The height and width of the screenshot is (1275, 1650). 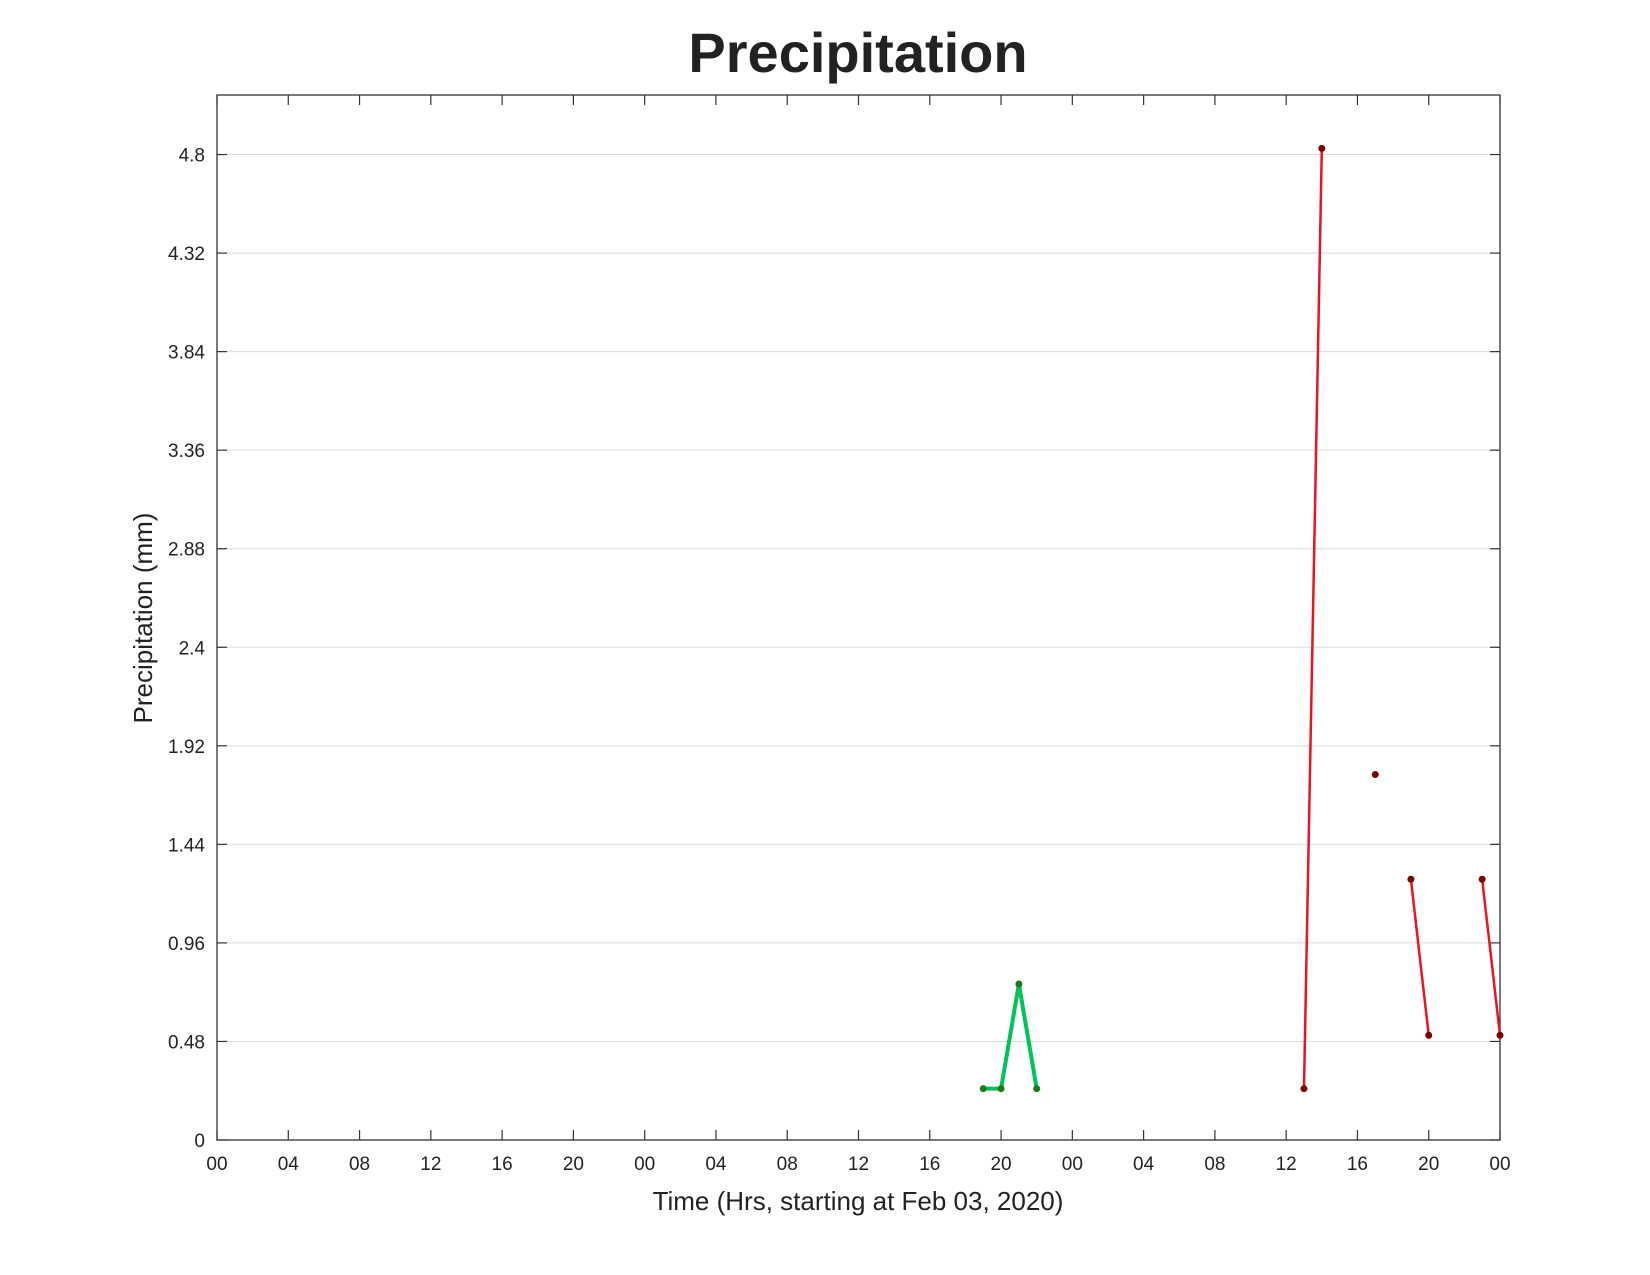 What do you see at coordinates (186, 747) in the screenshot?
I see `y-tick-label: 1.92` at bounding box center [186, 747].